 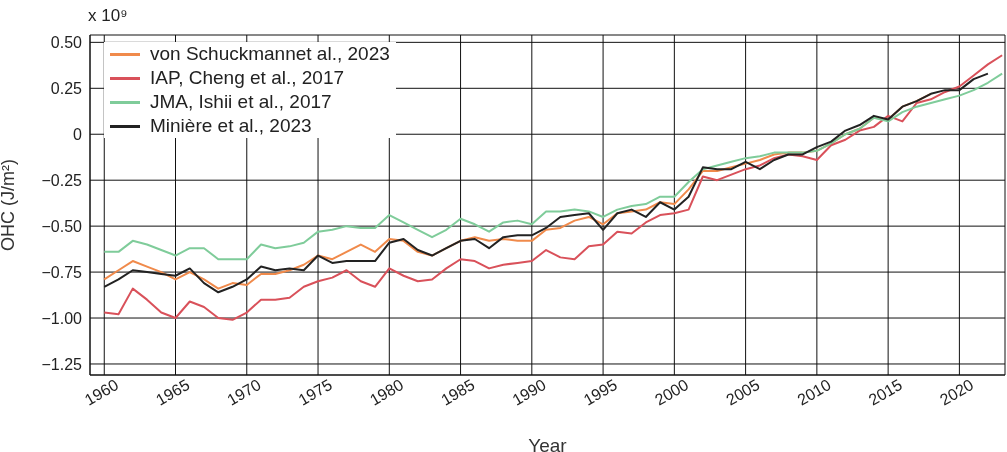 What do you see at coordinates (66, 43) in the screenshot?
I see `y-tick-label: 0.50` at bounding box center [66, 43].